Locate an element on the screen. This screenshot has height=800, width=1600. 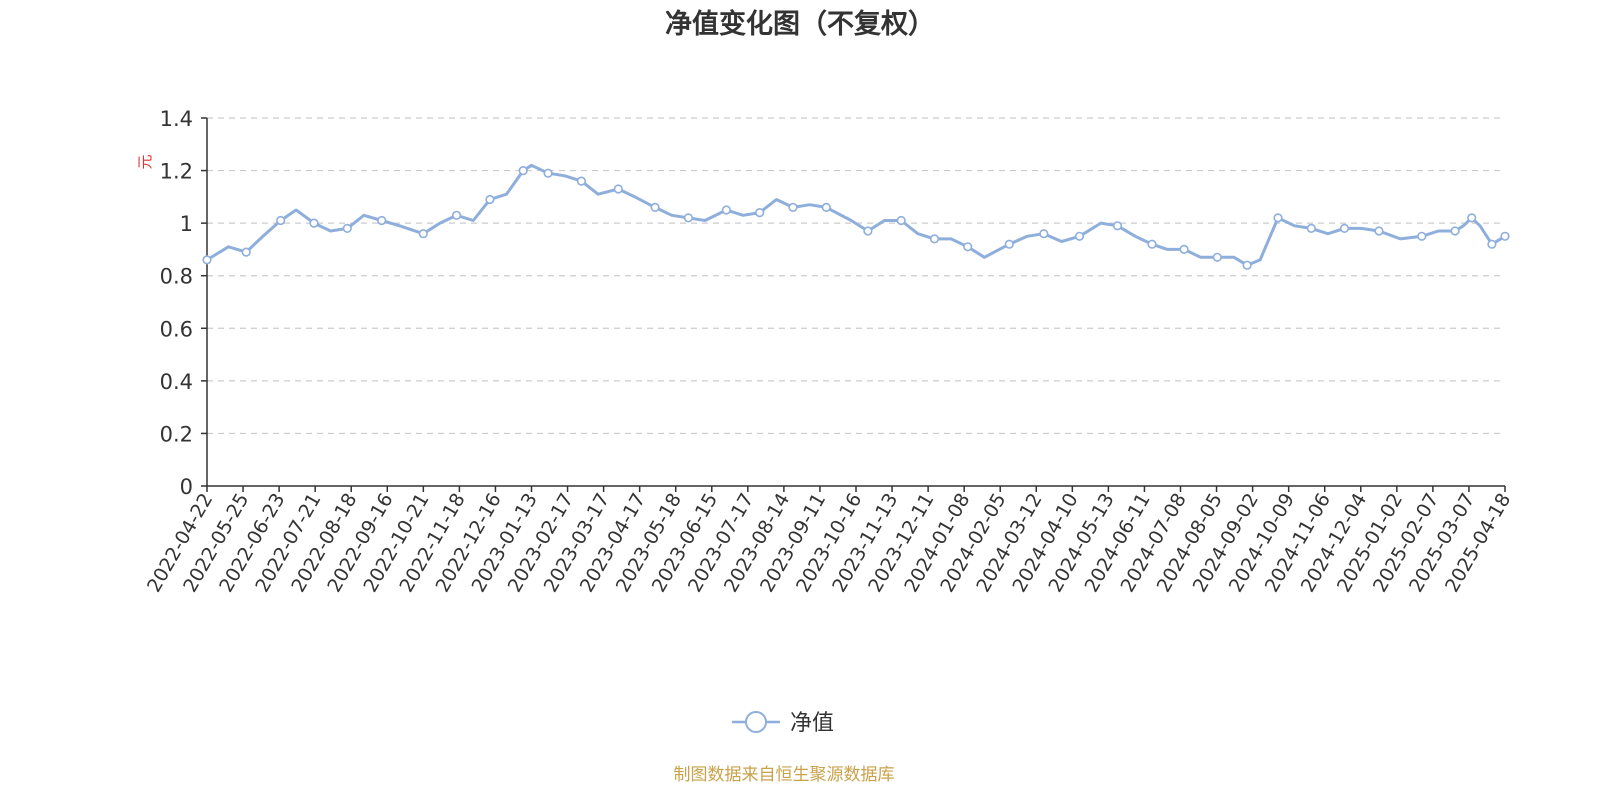
y-tick-label: 0.2 is located at coordinates (176, 434).